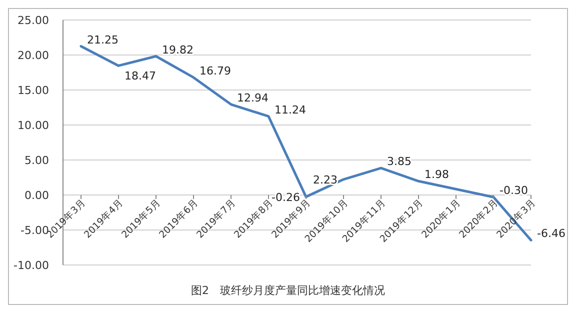 The image size is (578, 323). I want to click on y-tick-label: 10.00, so click(33, 125).